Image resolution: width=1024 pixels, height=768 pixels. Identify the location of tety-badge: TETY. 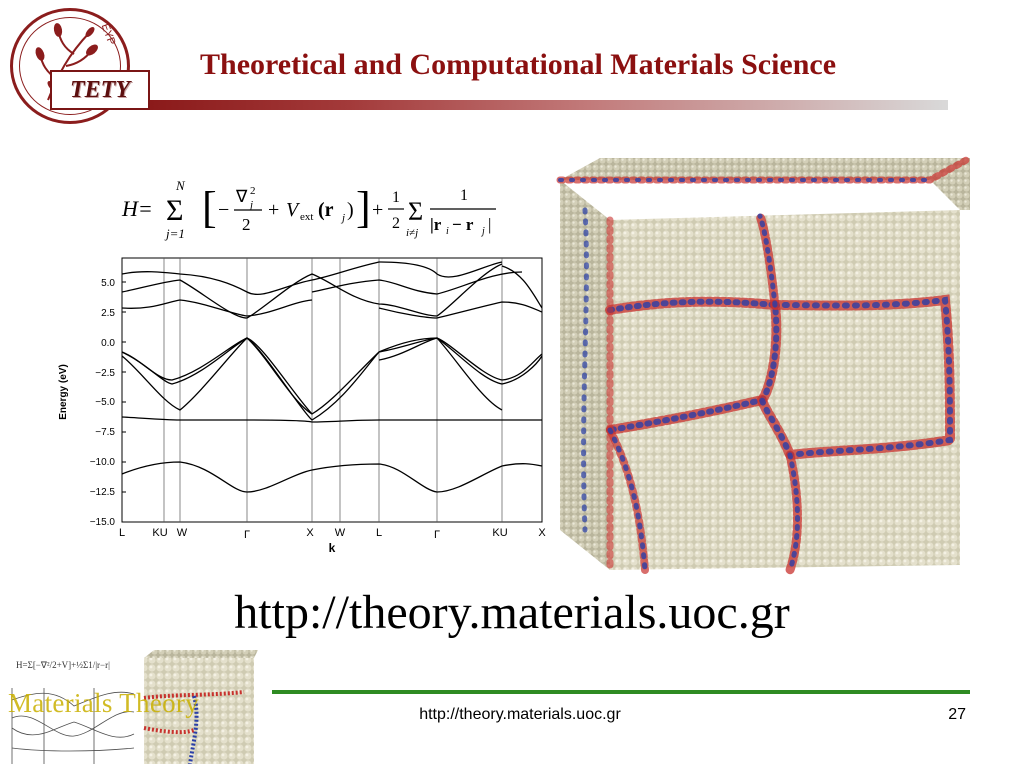
(100, 90).